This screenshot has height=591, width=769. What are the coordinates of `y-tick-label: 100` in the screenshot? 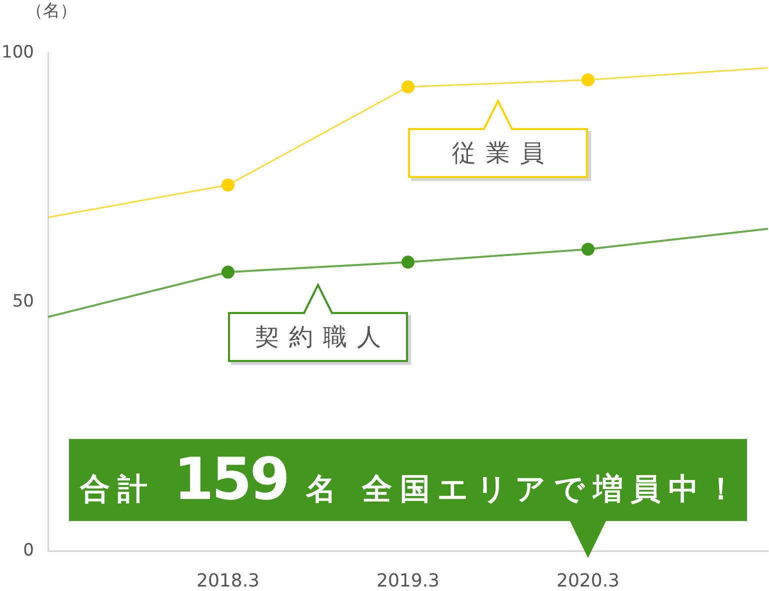 It's located at (18, 52).